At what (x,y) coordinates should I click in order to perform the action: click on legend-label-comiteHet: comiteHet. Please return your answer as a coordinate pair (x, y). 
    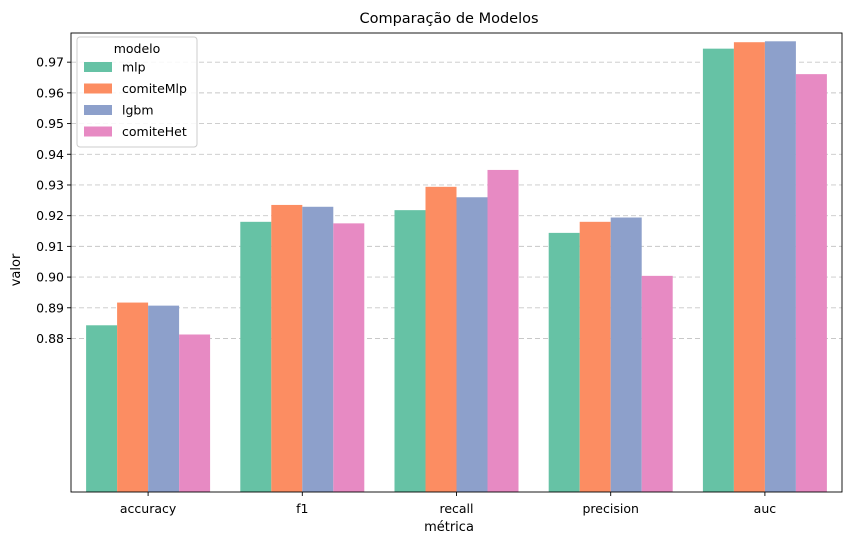
    Looking at the image, I should click on (154, 131).